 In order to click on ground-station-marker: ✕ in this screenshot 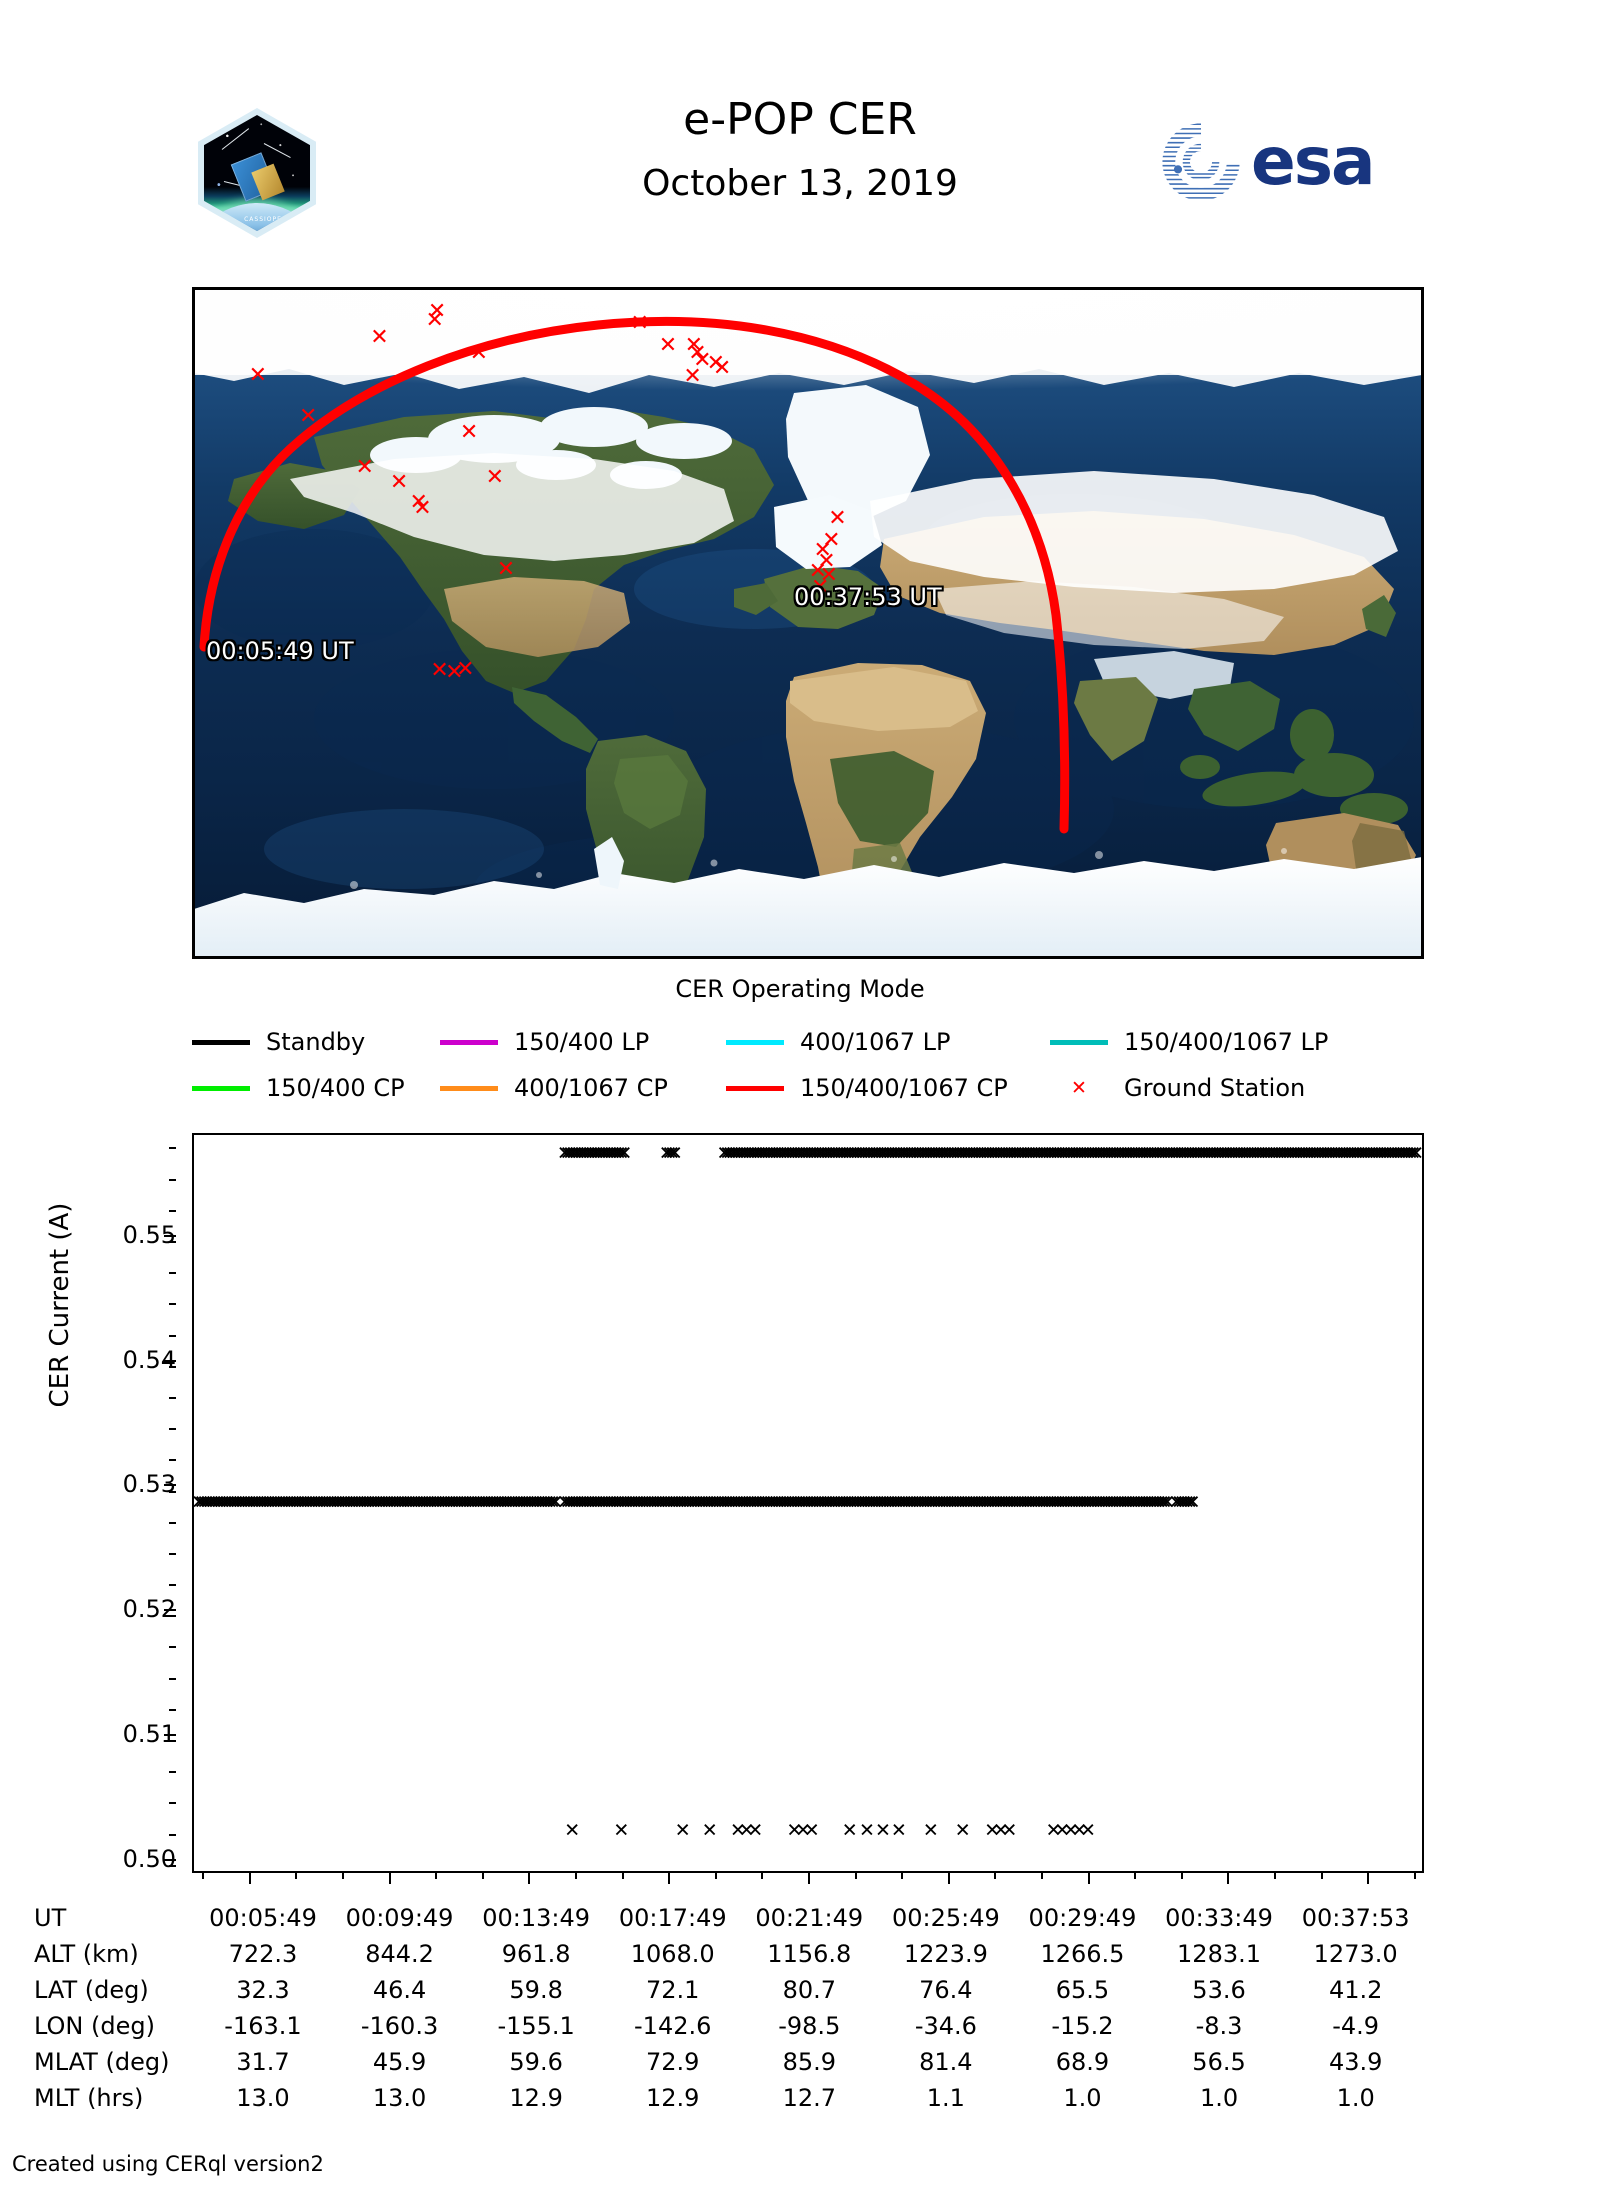, I will do `click(469, 433)`.